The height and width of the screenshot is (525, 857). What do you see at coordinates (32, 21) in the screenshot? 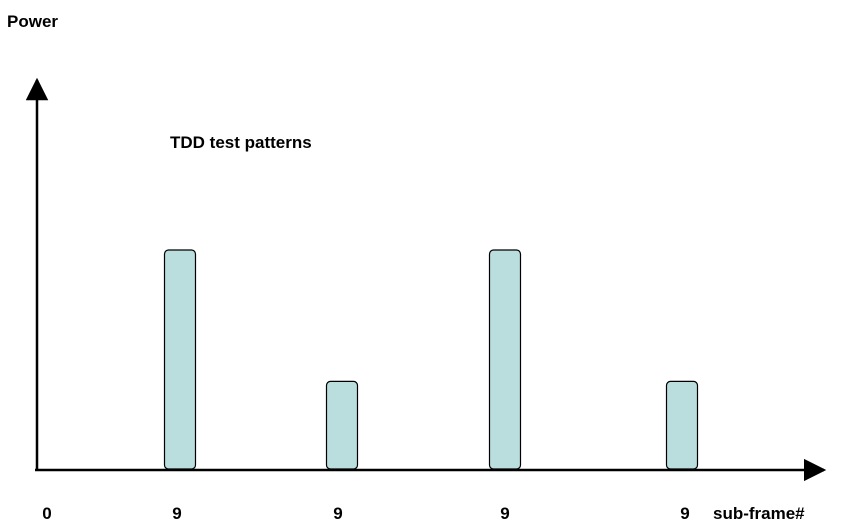
I see `y-axis-label: Power` at bounding box center [32, 21].